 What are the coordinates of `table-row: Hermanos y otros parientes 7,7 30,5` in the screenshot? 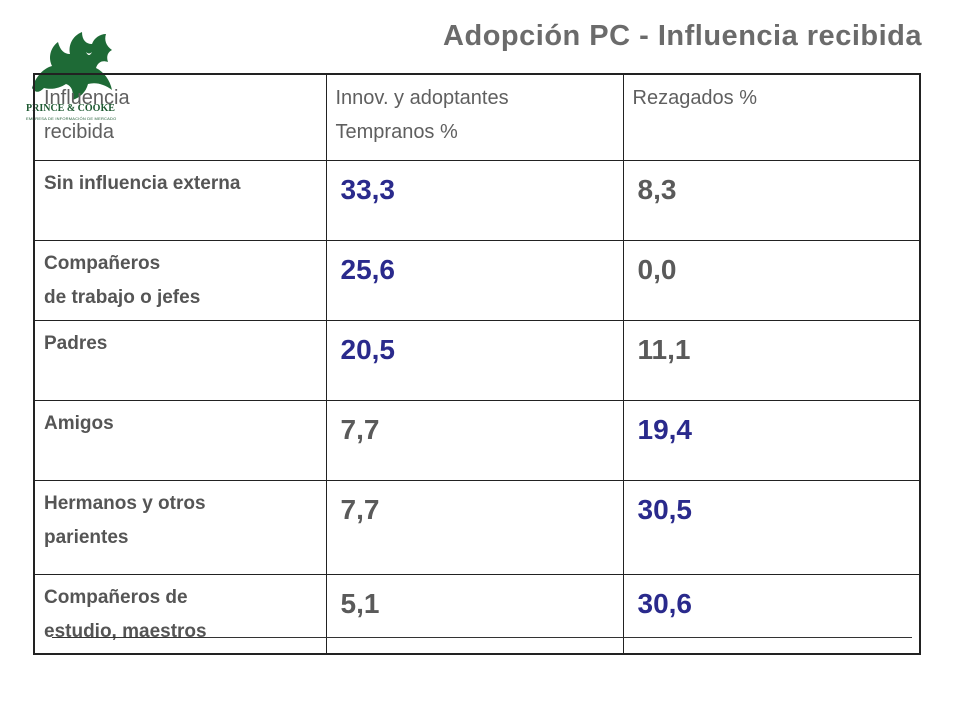 It's located at (477, 527).